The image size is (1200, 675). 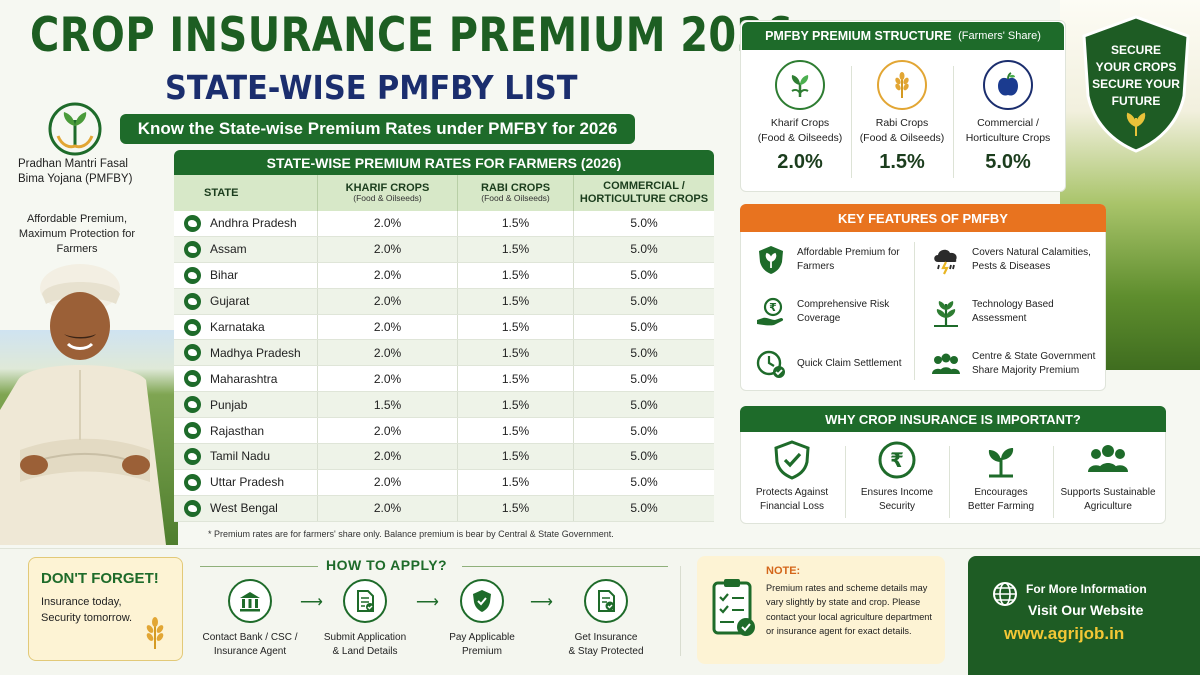 I want to click on shield-check-icon, so click(x=792, y=460).